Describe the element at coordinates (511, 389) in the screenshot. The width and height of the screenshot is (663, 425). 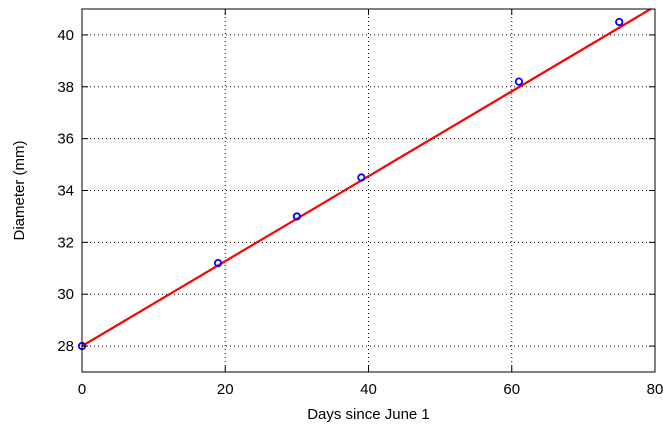
I see `x-tick-label: 60` at that location.